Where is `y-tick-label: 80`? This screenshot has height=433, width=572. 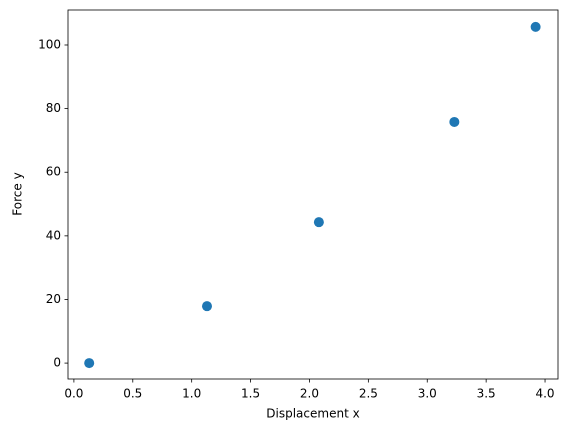
y-tick-label: 80 is located at coordinates (53, 108).